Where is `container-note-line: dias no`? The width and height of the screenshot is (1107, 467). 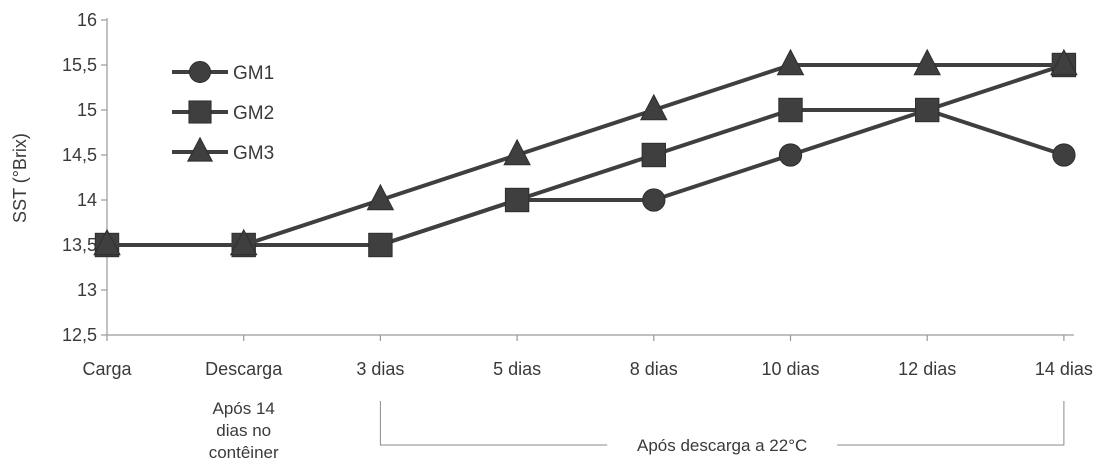
container-note-line: dias no is located at coordinates (243, 430).